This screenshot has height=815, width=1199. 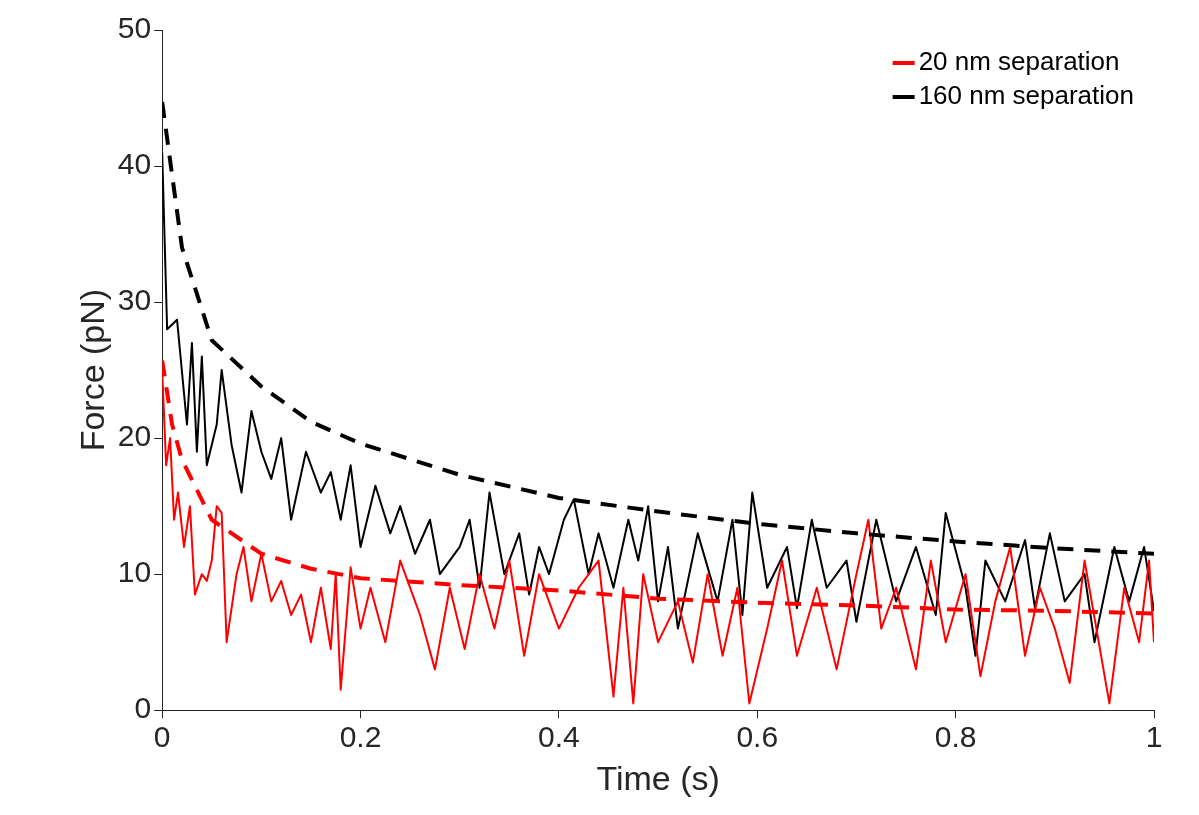 I want to click on y-tick-label: 40, so click(x=134, y=164).